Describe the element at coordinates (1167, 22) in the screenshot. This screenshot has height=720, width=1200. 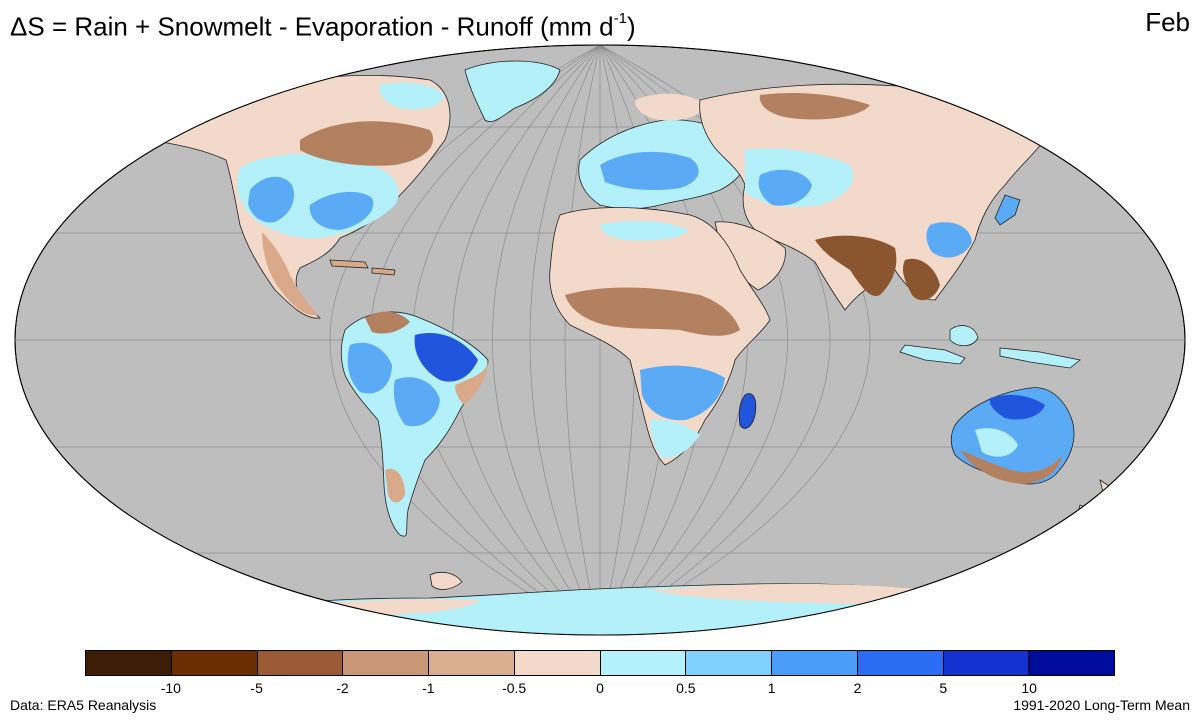
I see `month-label: Feb` at that location.